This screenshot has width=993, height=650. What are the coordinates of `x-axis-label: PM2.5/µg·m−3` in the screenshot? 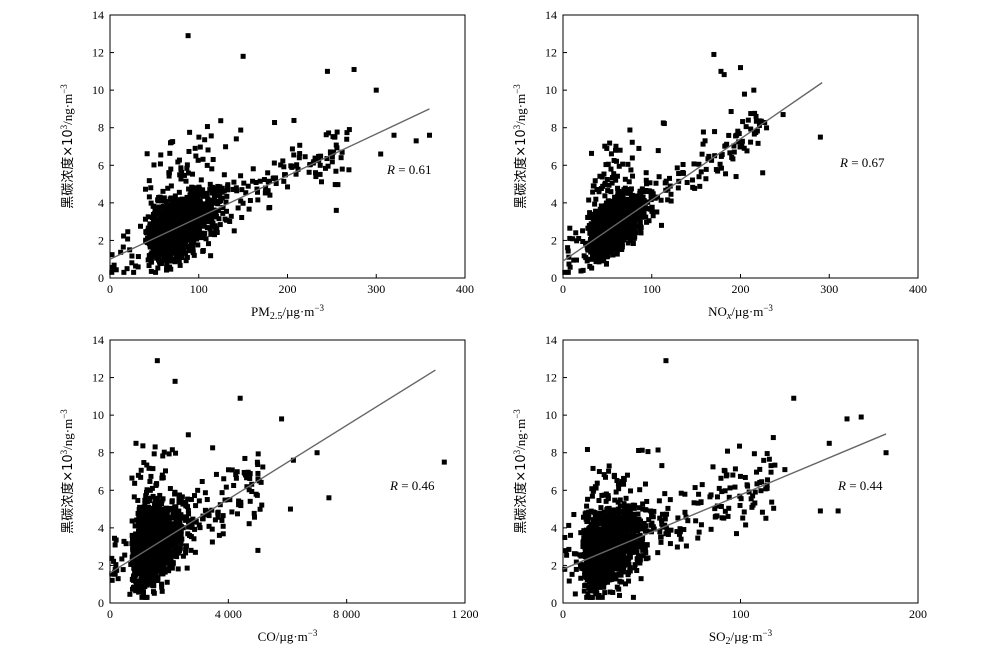 It's located at (287, 312).